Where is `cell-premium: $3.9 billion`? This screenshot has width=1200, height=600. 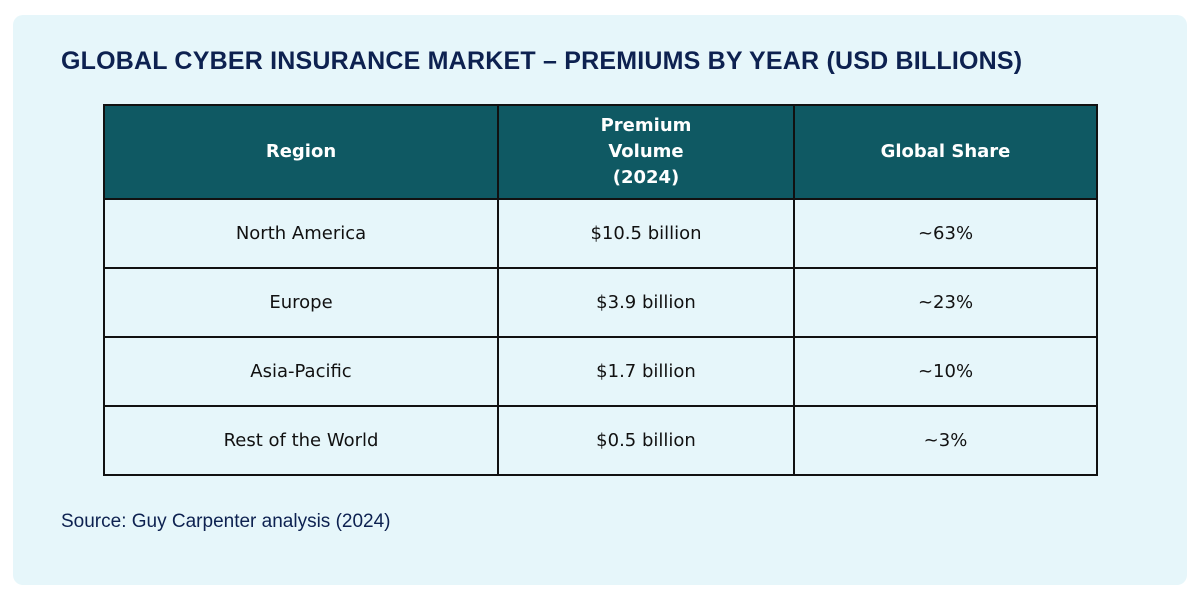 cell-premium: $3.9 billion is located at coordinates (646, 302).